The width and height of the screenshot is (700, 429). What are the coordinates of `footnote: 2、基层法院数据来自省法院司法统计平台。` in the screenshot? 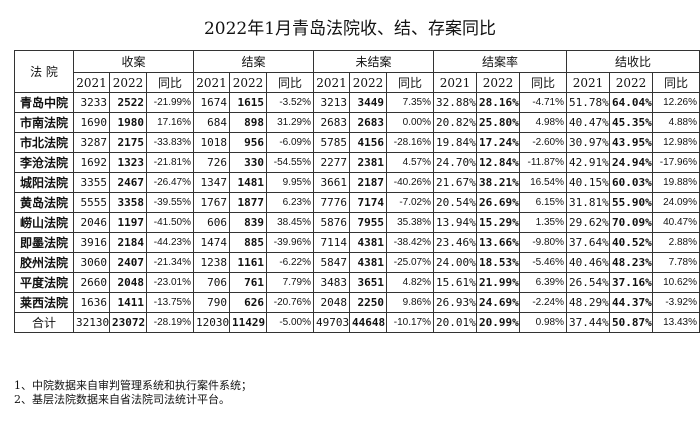 It's located at (122, 399).